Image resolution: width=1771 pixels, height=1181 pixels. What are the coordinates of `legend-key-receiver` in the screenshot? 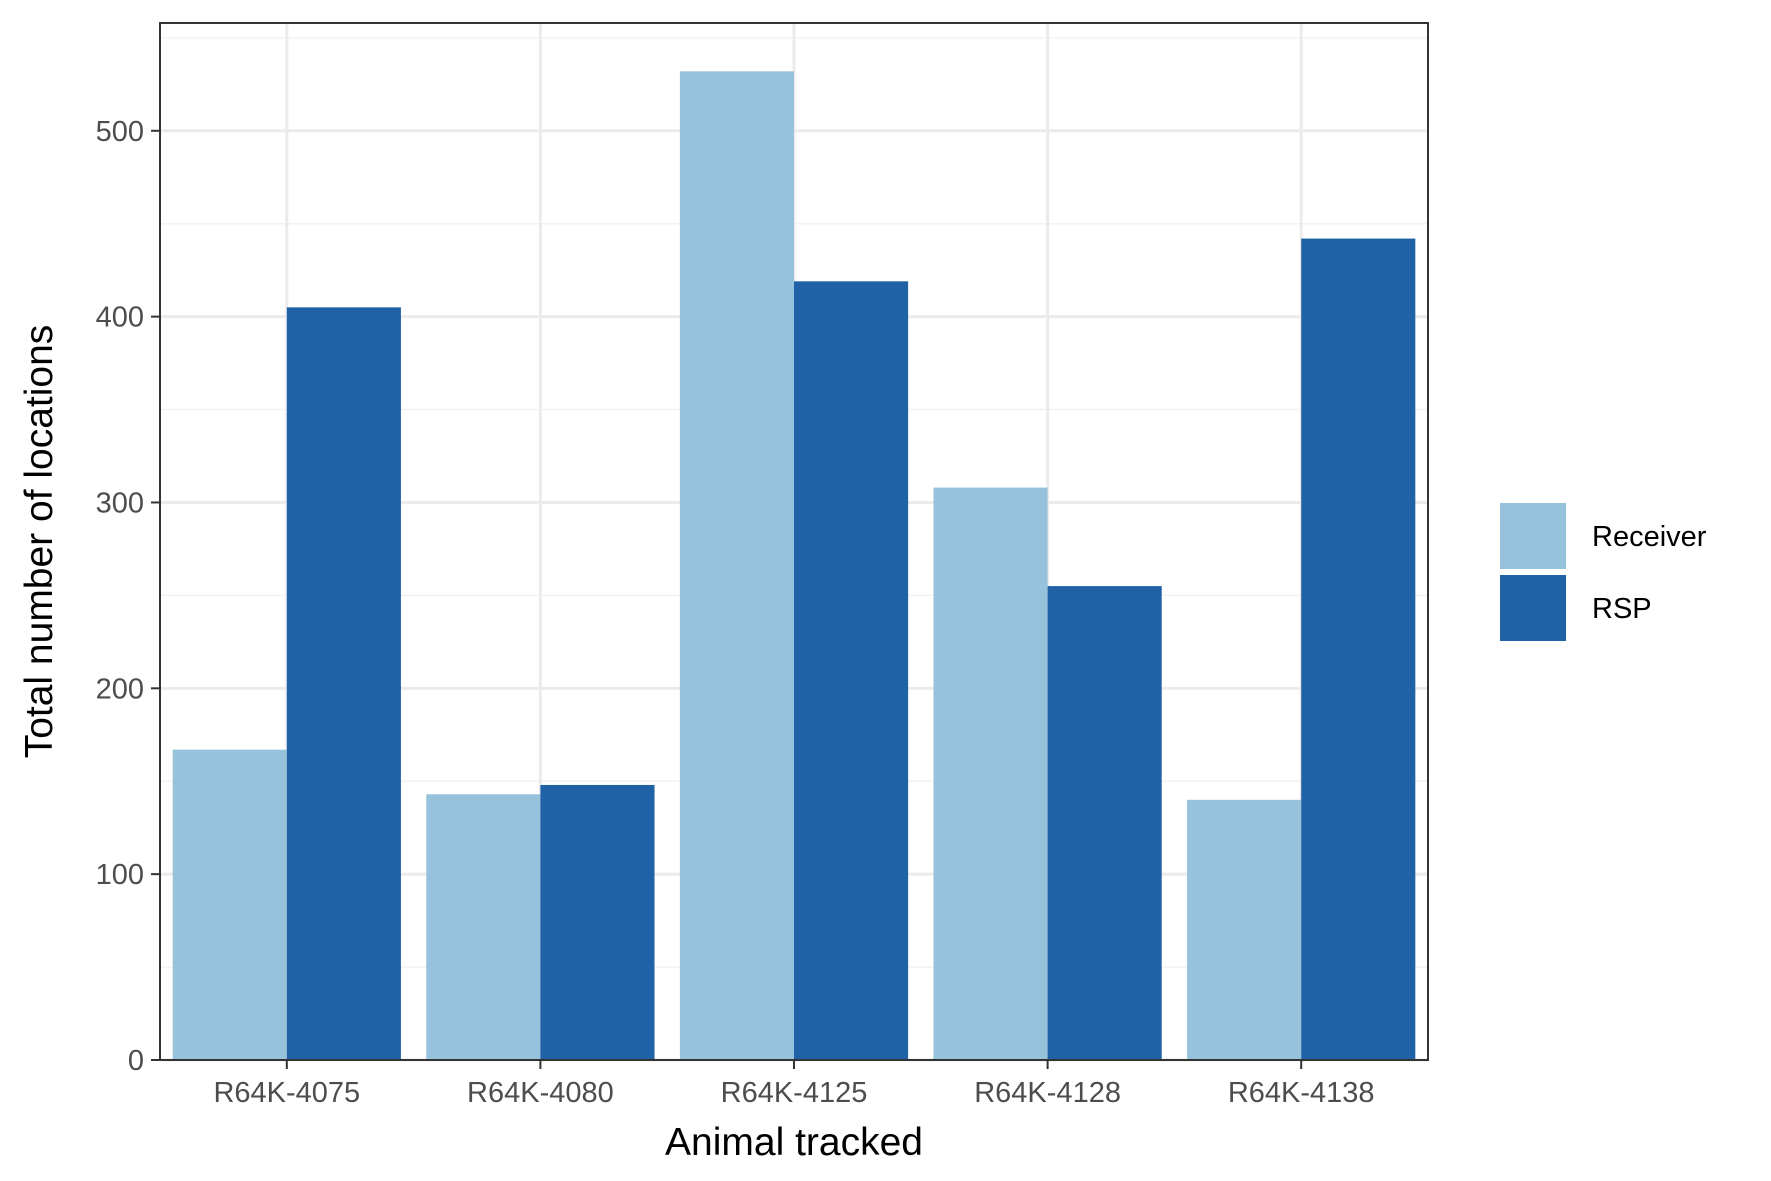 It's located at (1533, 536).